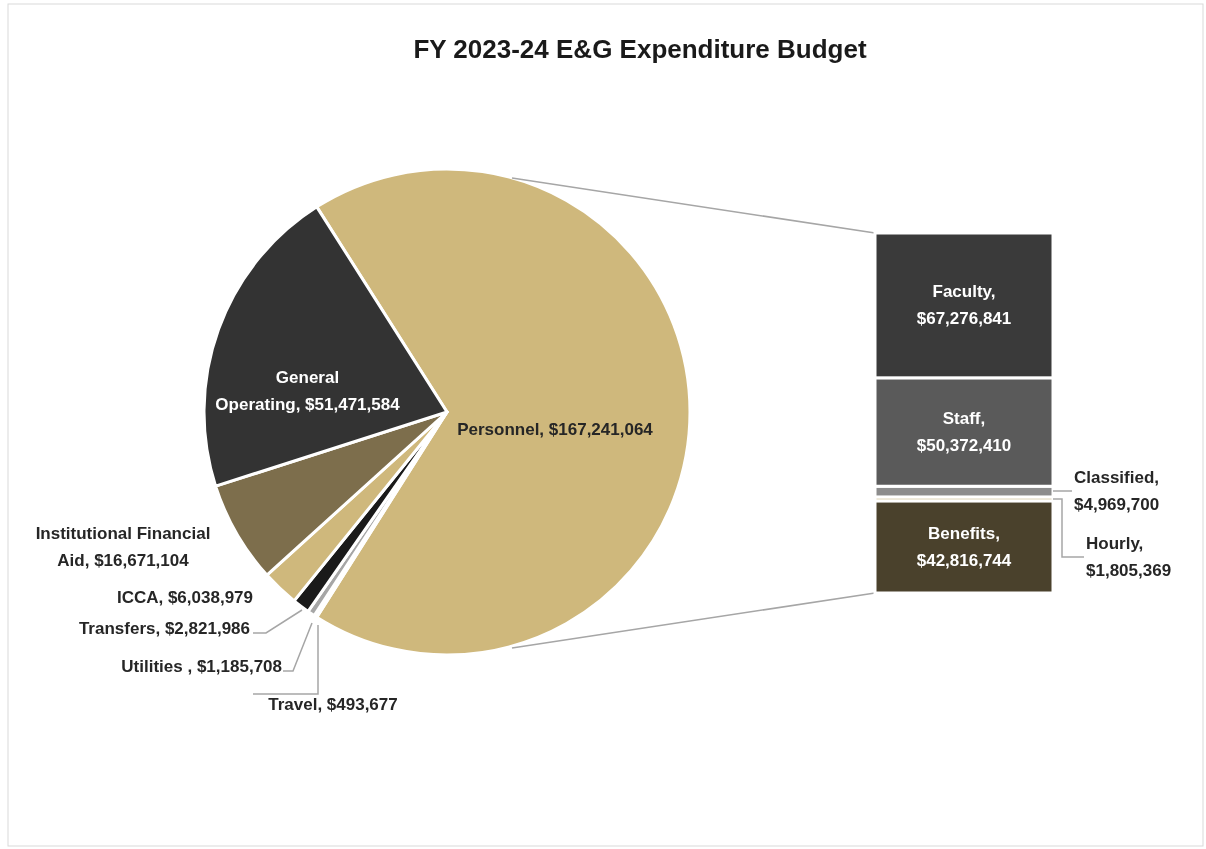  Describe the element at coordinates (1115, 543) in the screenshot. I see `text: Hourly,` at that location.